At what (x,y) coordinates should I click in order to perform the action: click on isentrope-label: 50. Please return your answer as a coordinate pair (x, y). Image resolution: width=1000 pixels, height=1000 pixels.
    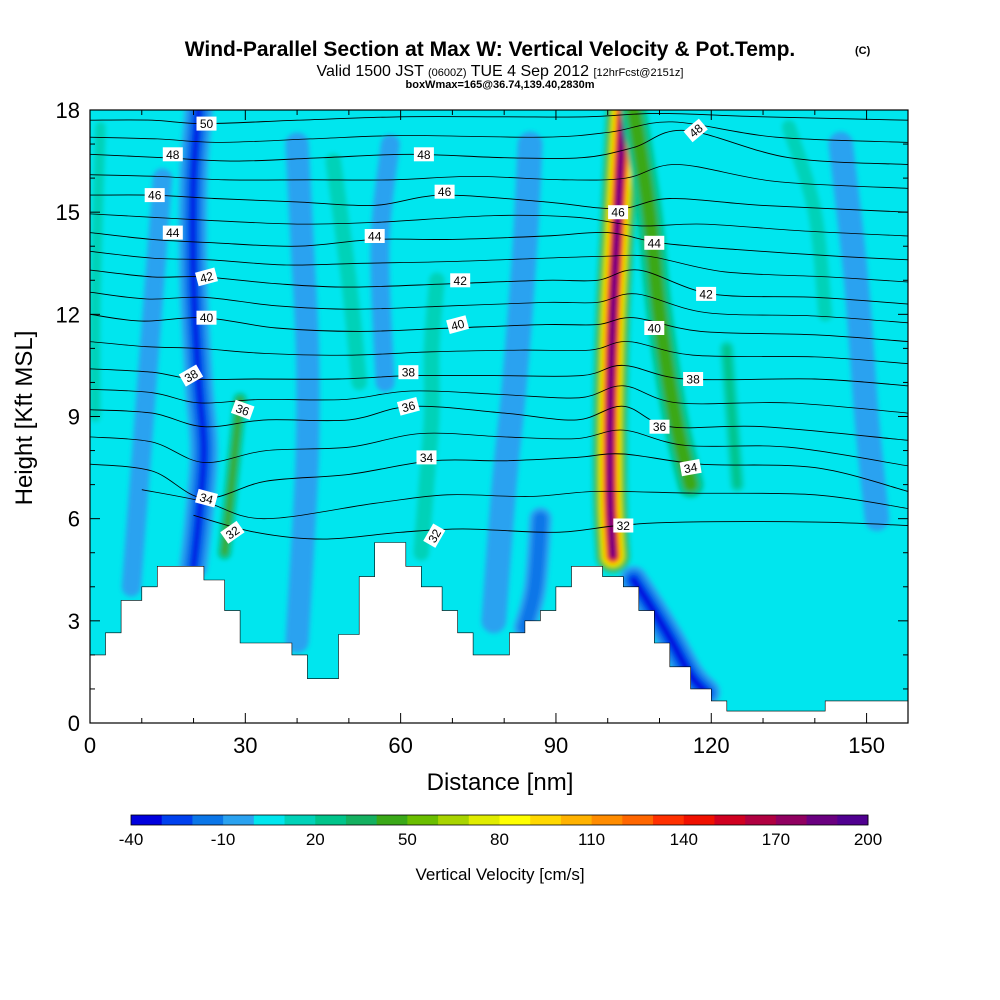
    Looking at the image, I should click on (206, 123).